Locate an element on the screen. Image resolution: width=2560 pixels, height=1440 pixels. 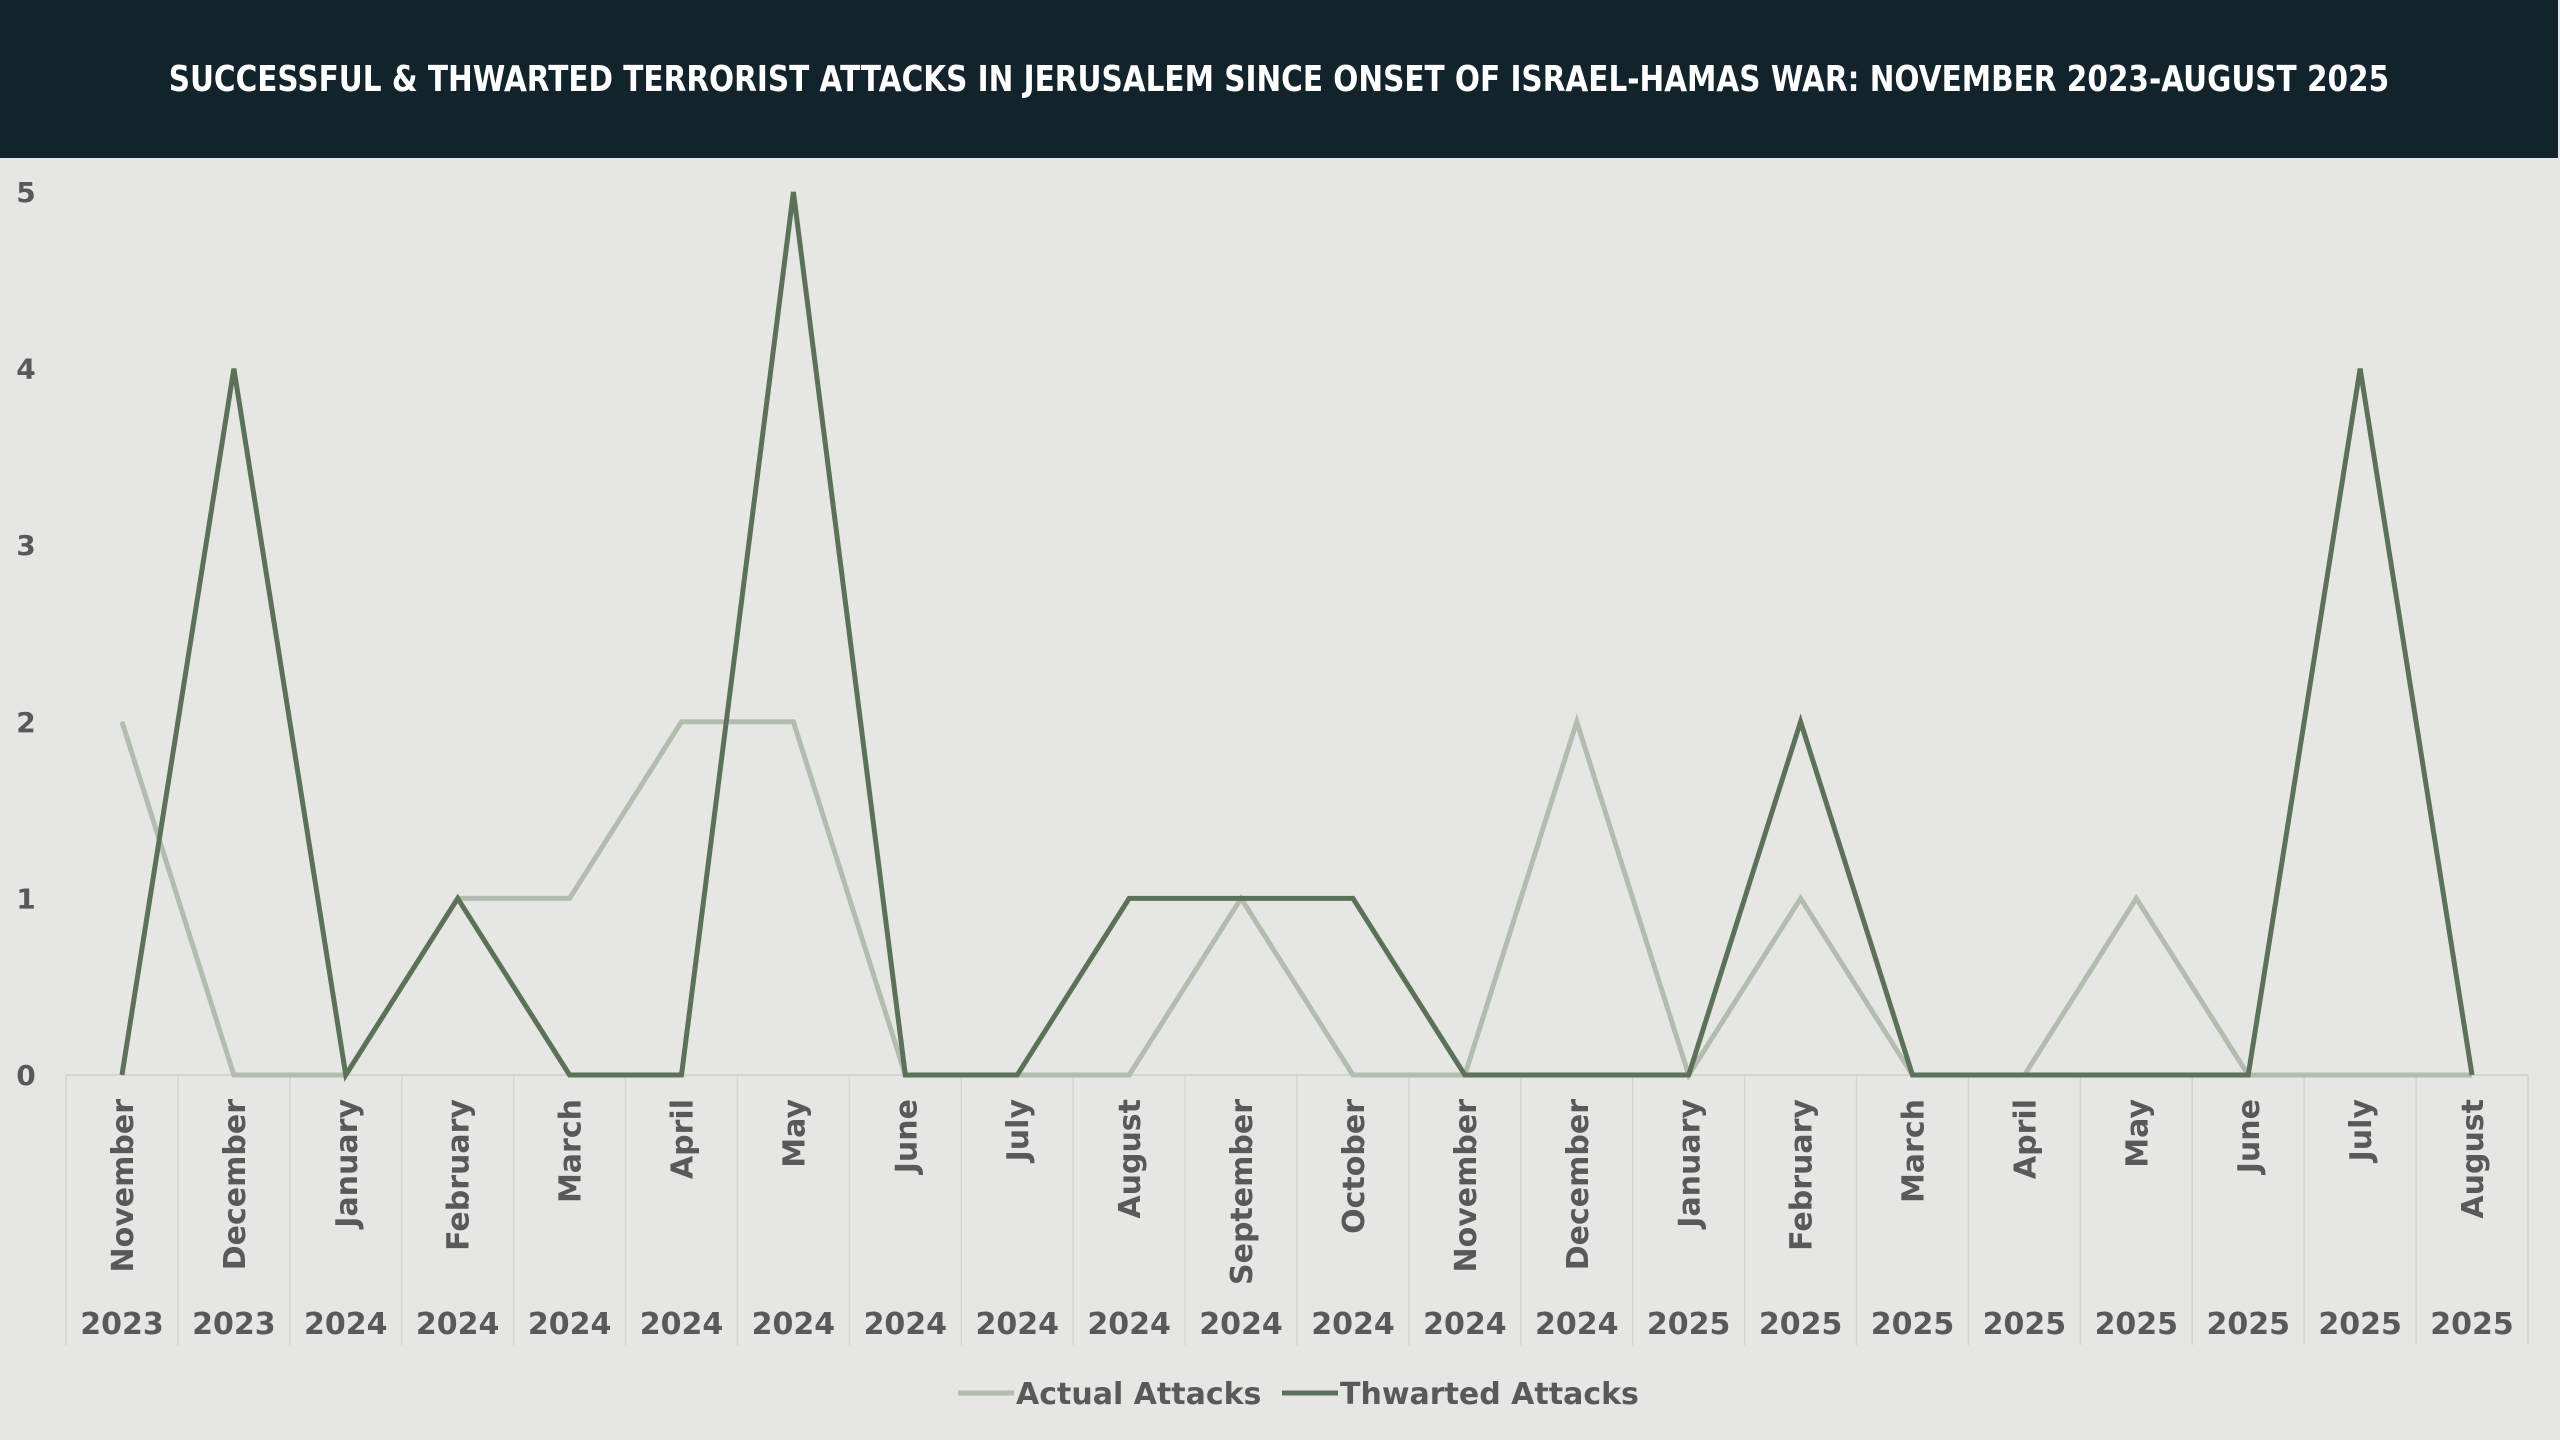
x-tick-month-label: September is located at coordinates (1242, 1192).